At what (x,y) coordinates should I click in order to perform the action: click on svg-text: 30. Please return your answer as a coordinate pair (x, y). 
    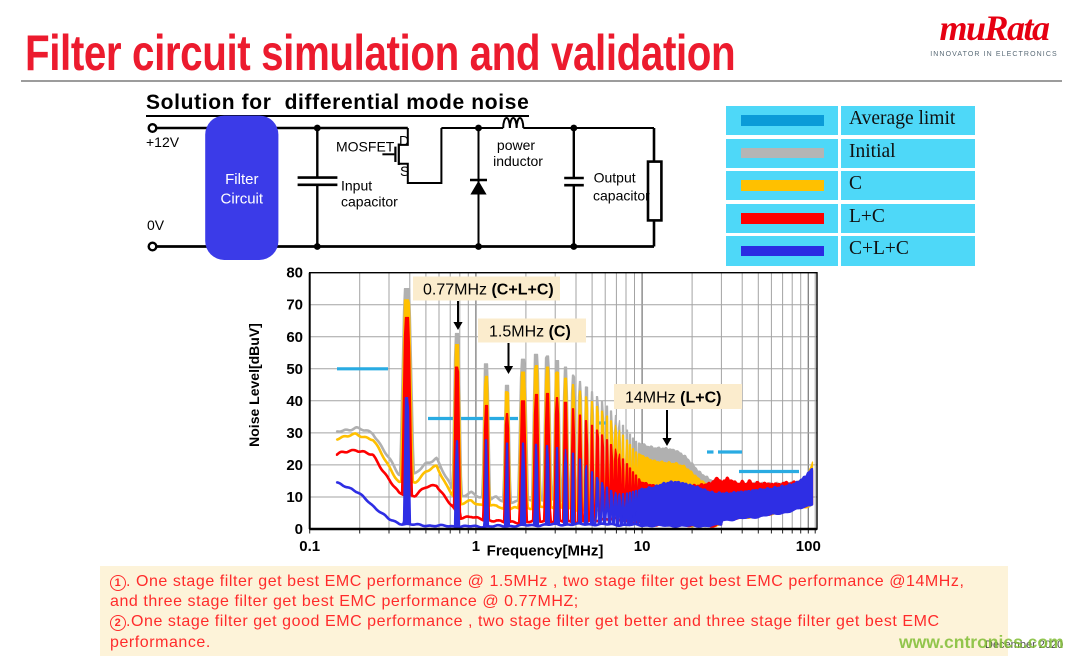
    Looking at the image, I should click on (294, 433).